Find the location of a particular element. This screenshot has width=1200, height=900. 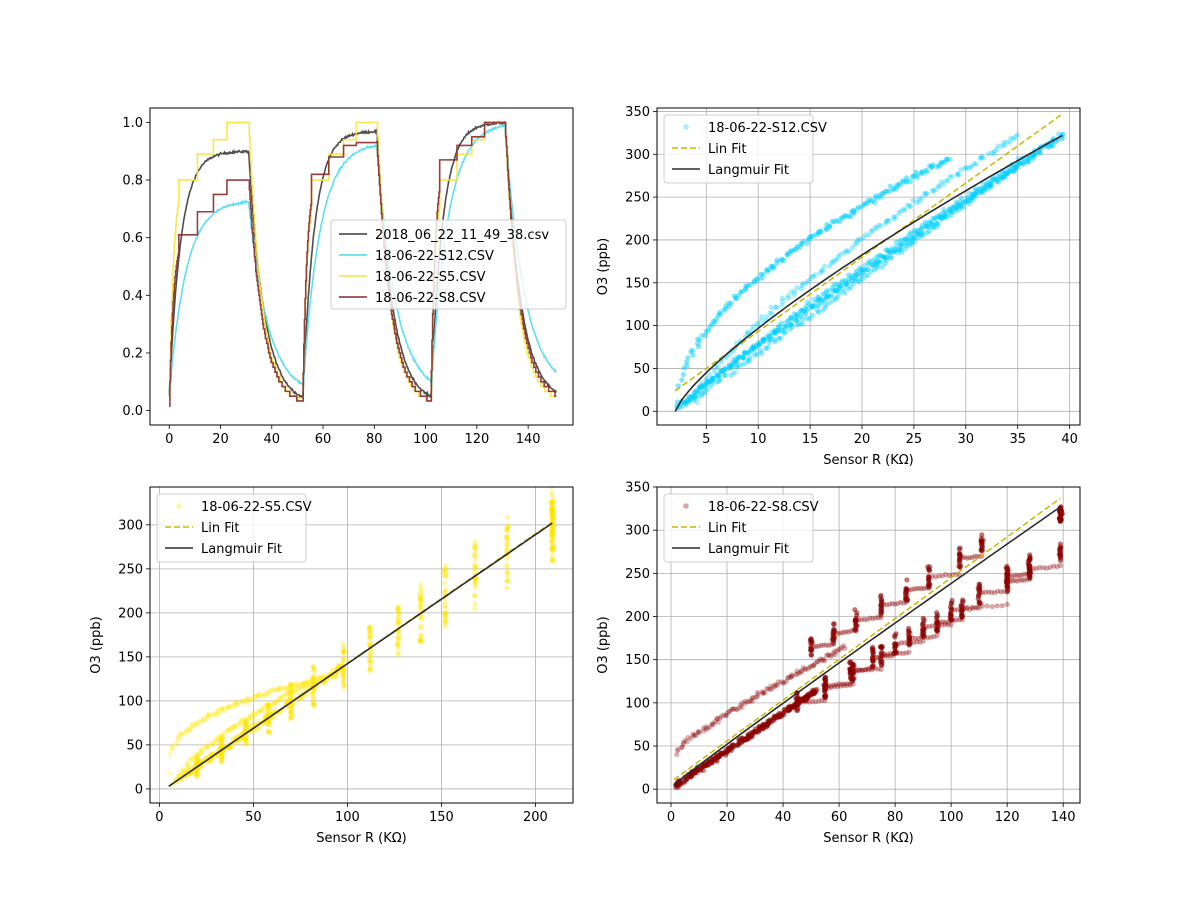

y-tick-label: 0.6 is located at coordinates (132, 238).